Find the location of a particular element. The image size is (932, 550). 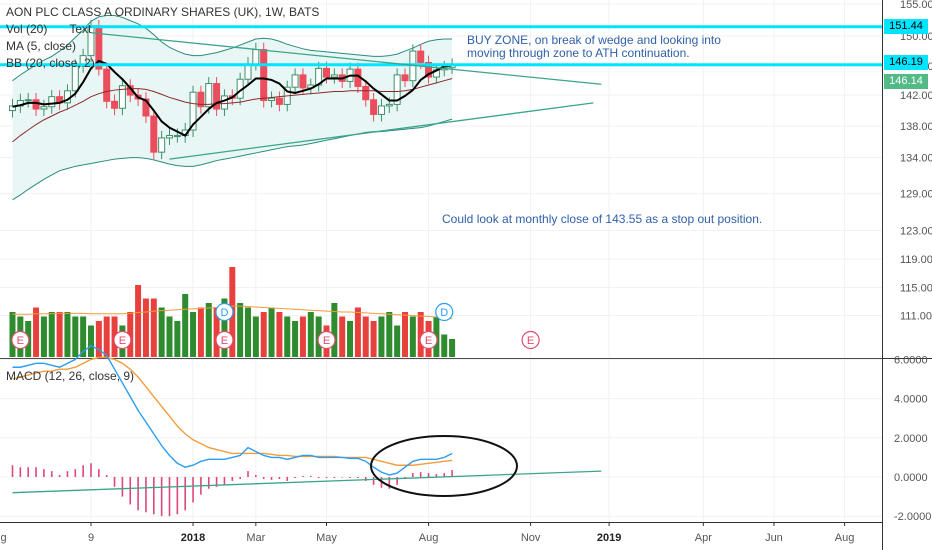

time-axis-tick-label: Jun is located at coordinates (774, 538).